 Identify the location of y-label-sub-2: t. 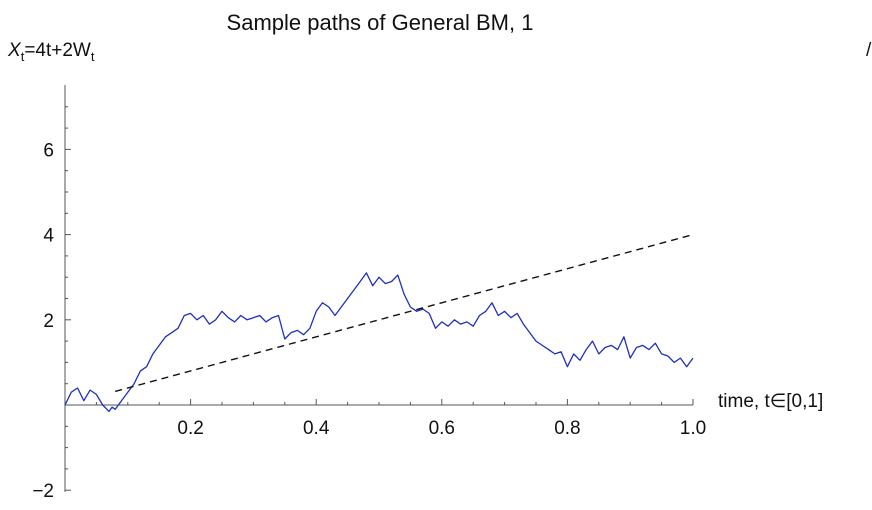
(92, 56).